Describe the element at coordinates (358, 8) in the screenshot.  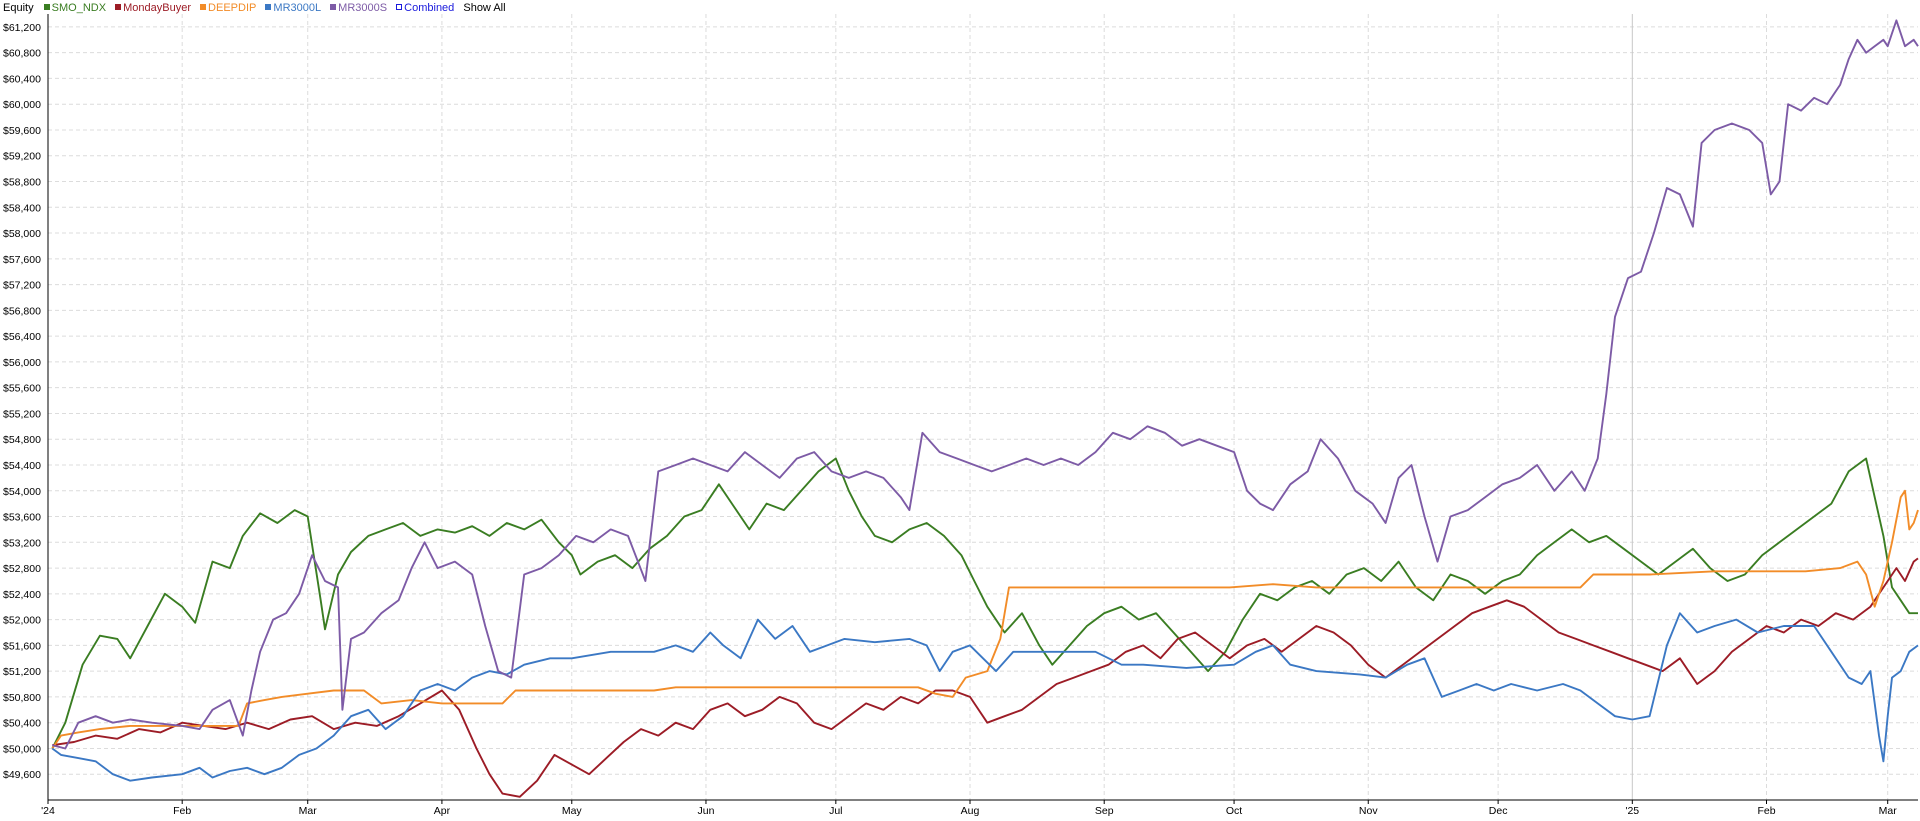
I see `legend-item-mr3000s: MR3000S` at that location.